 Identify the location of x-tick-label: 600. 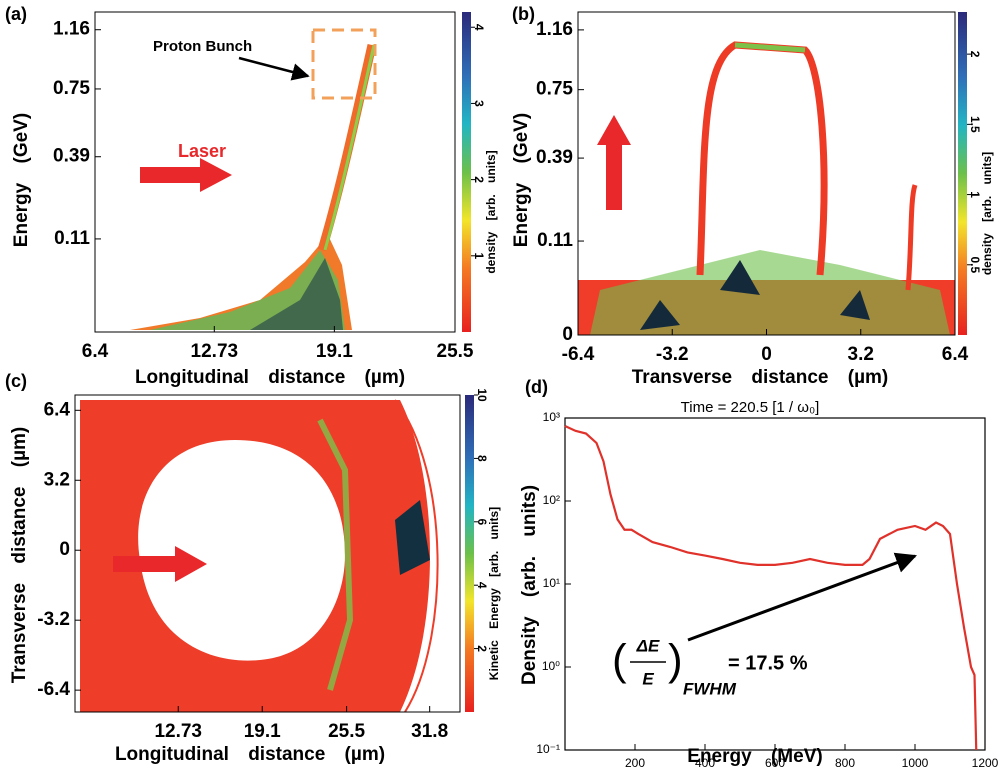
(775, 763).